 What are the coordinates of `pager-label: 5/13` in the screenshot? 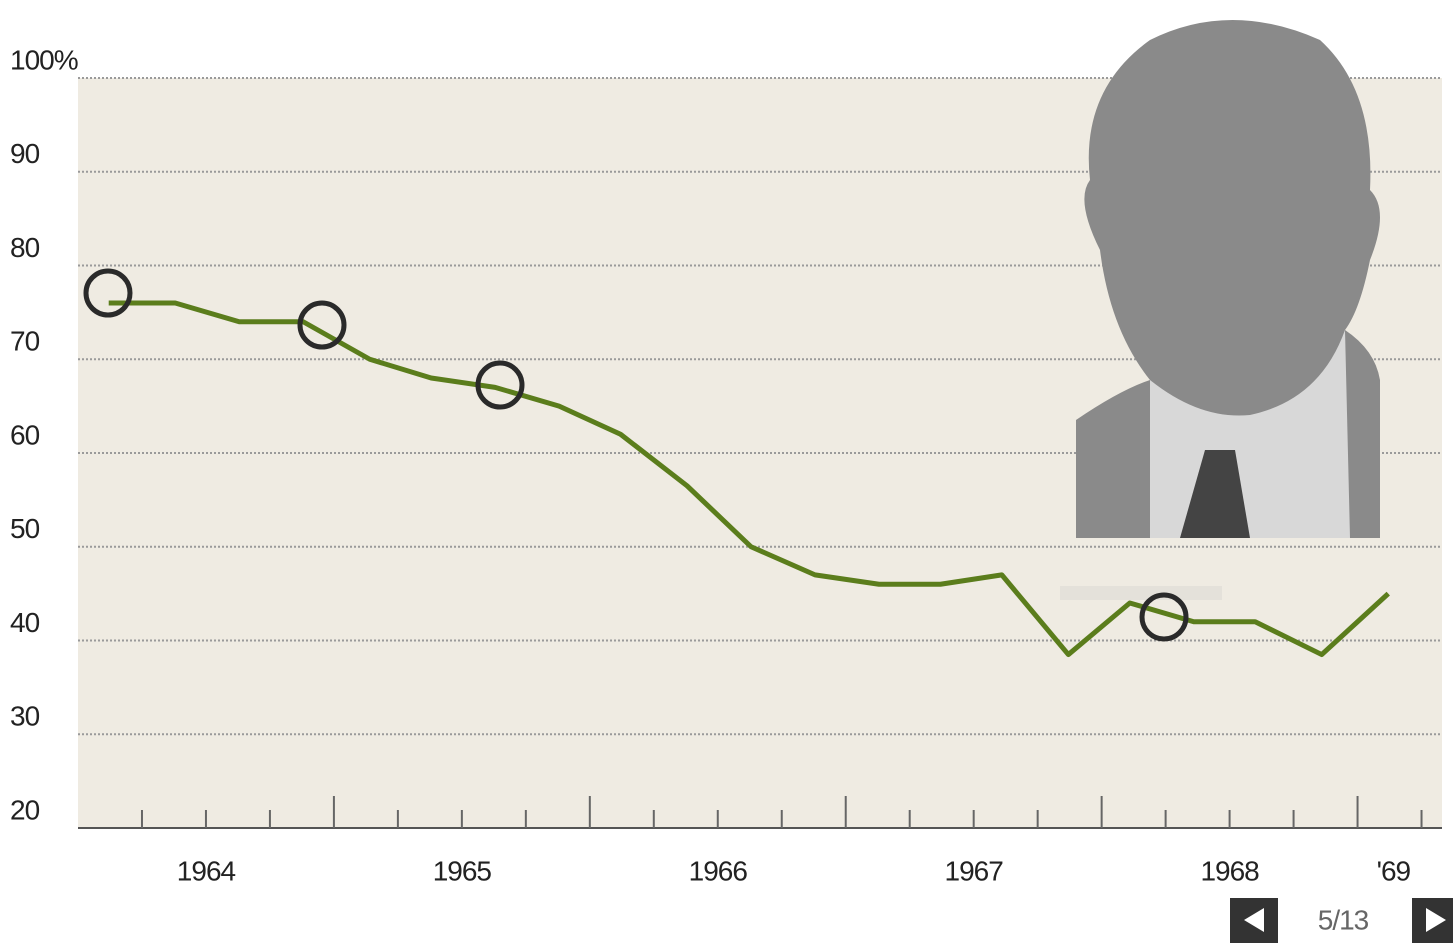 It's located at (1343, 919).